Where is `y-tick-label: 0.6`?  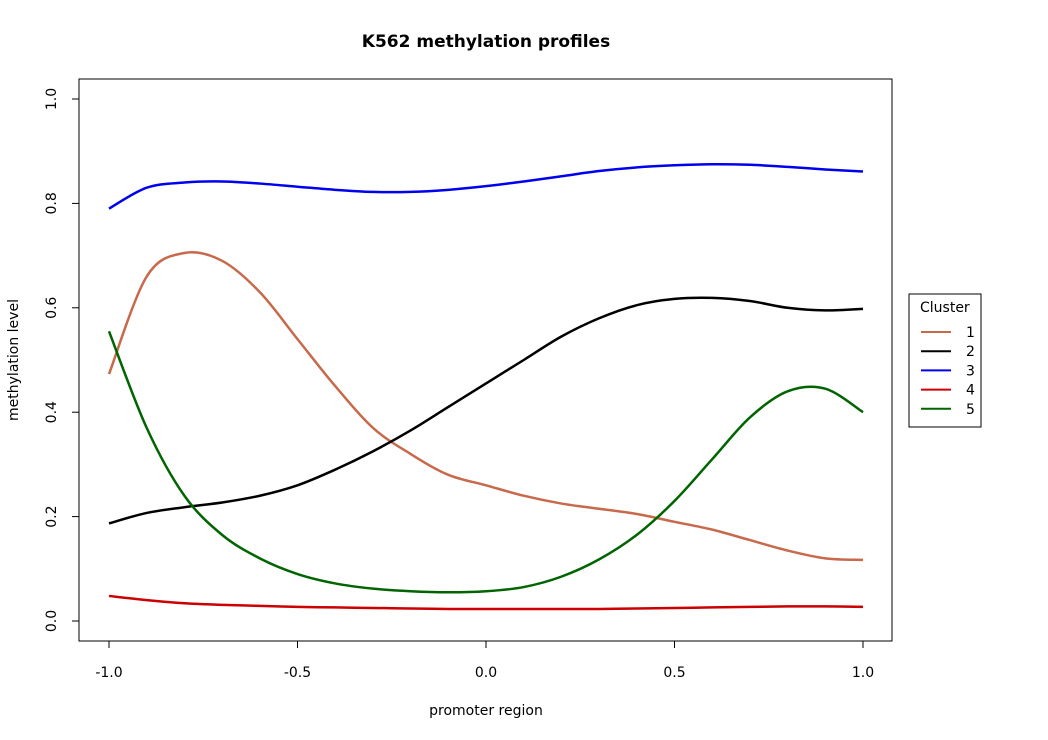
y-tick-label: 0.6 is located at coordinates (52, 308).